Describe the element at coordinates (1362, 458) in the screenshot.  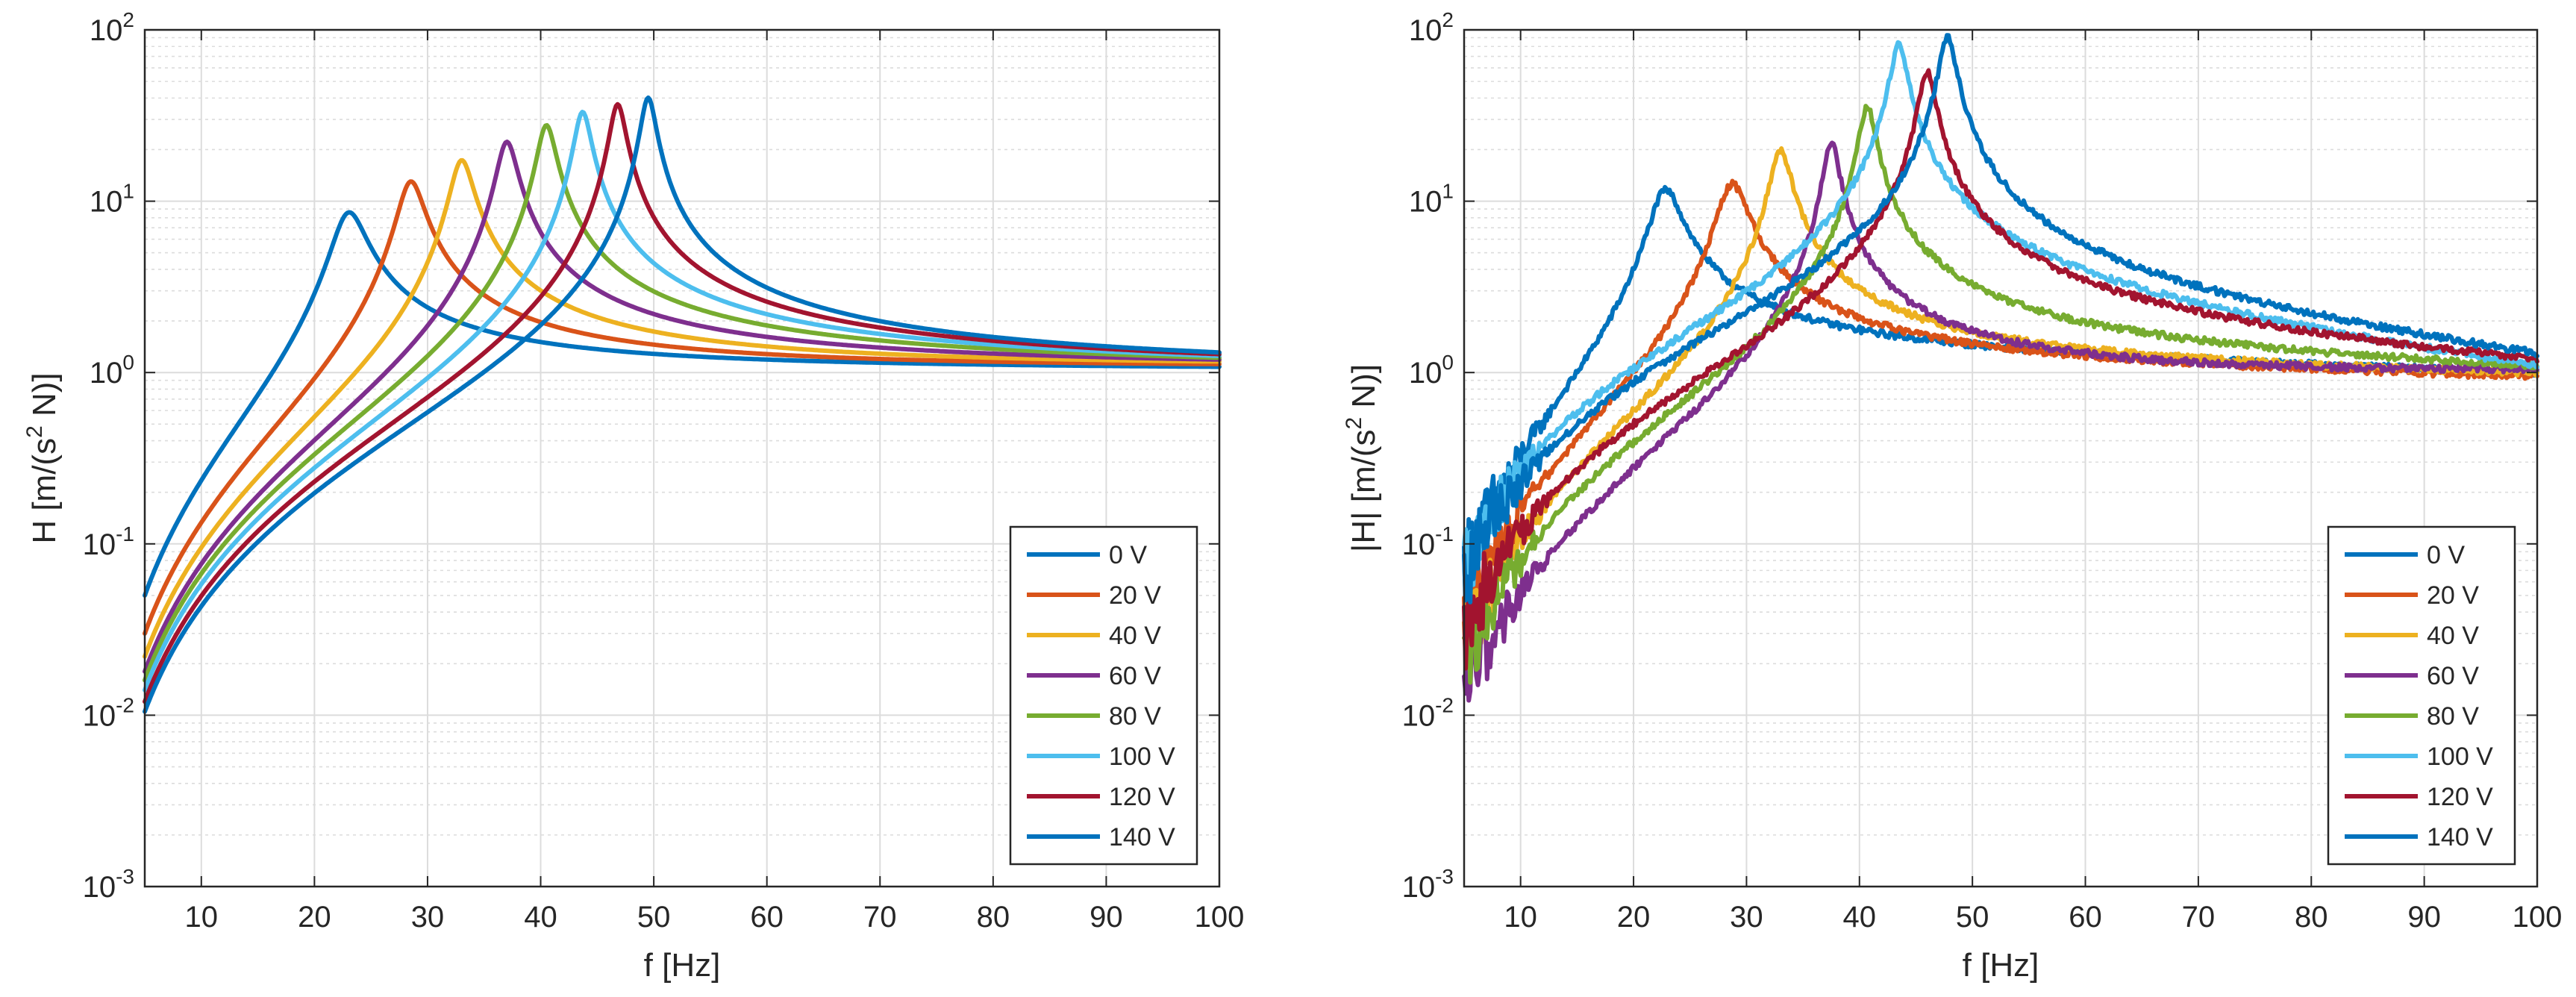
I see `y-axis-label: |H| [m/(s2 N)]` at that location.